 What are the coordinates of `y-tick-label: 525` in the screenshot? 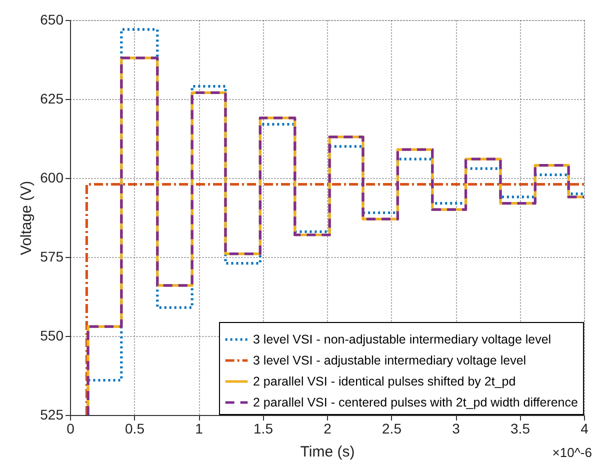 It's located at (52, 414).